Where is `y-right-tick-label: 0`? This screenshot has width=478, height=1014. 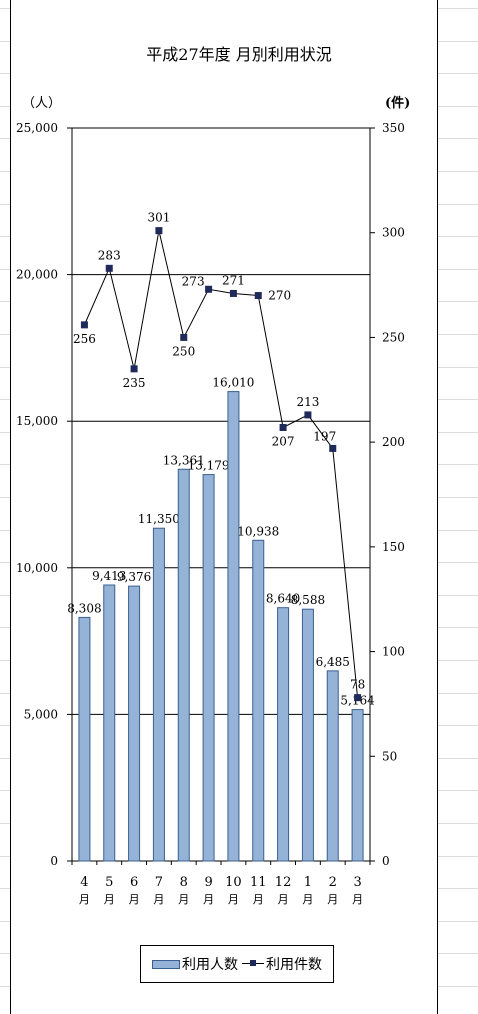 y-right-tick-label: 0 is located at coordinates (386, 861).